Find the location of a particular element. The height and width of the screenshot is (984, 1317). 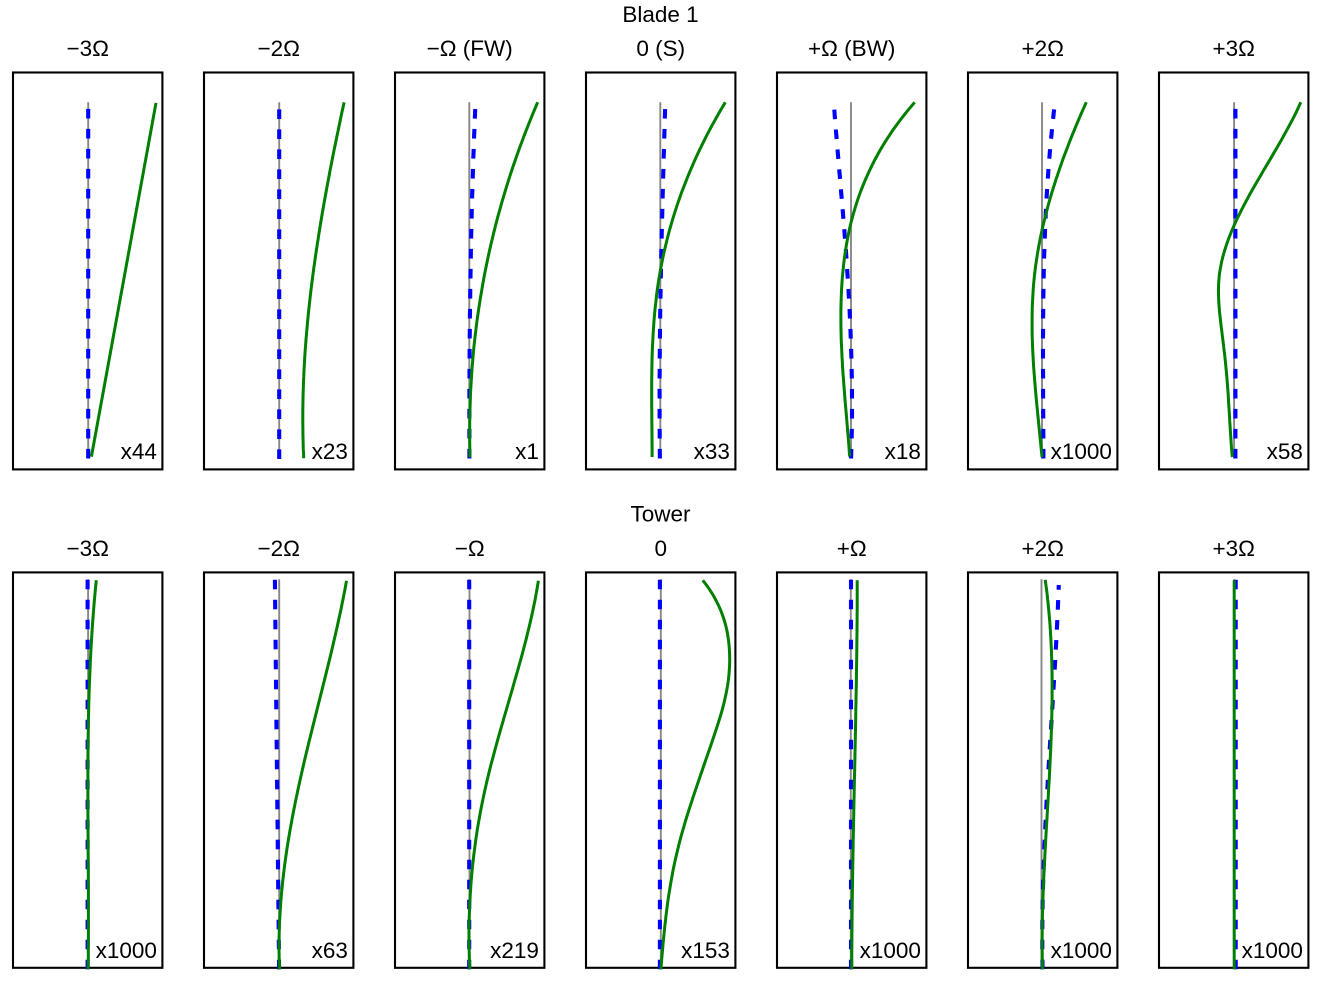

svg-text: x23 is located at coordinates (330, 451).